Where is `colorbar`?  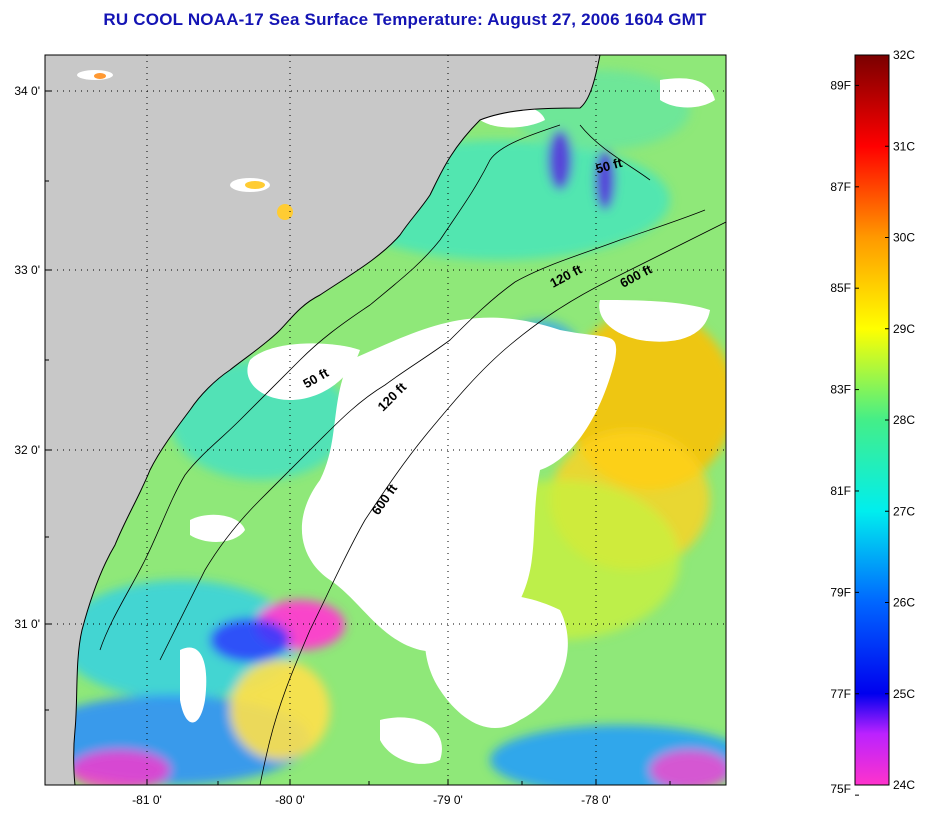
colorbar is located at coordinates (872, 420).